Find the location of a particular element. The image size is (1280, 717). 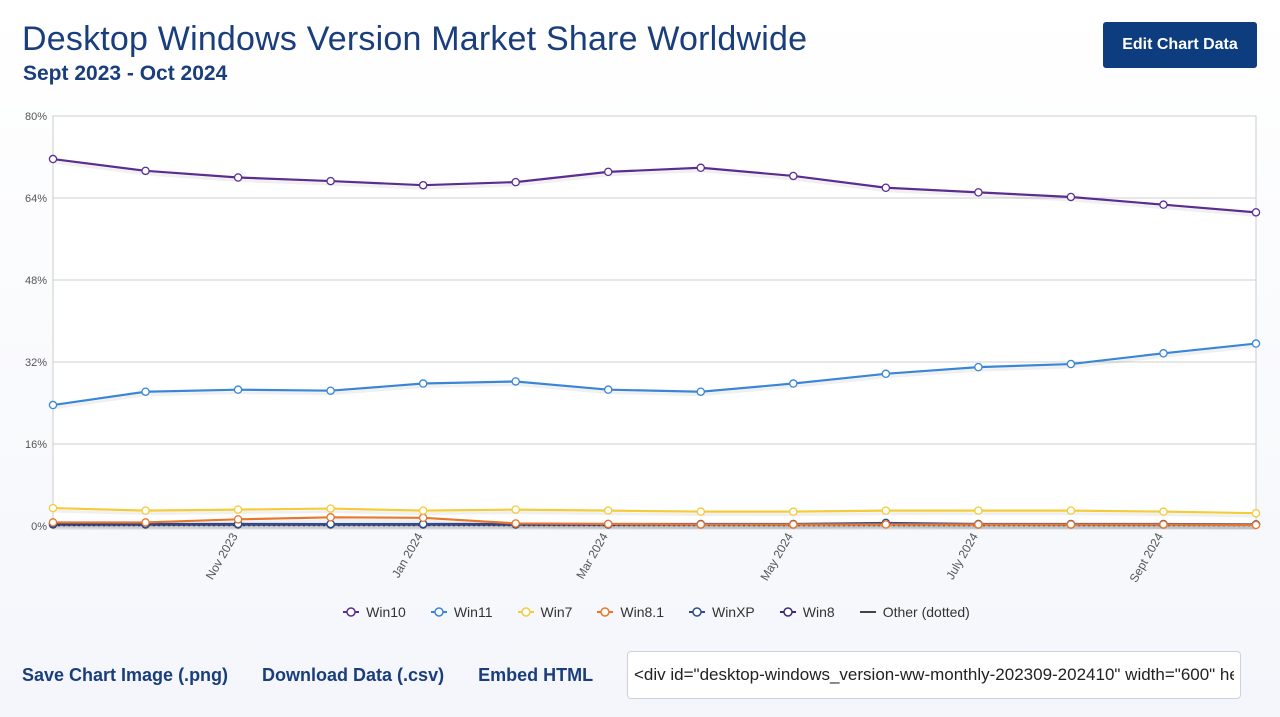

legend-label: Win10 is located at coordinates (386, 612).